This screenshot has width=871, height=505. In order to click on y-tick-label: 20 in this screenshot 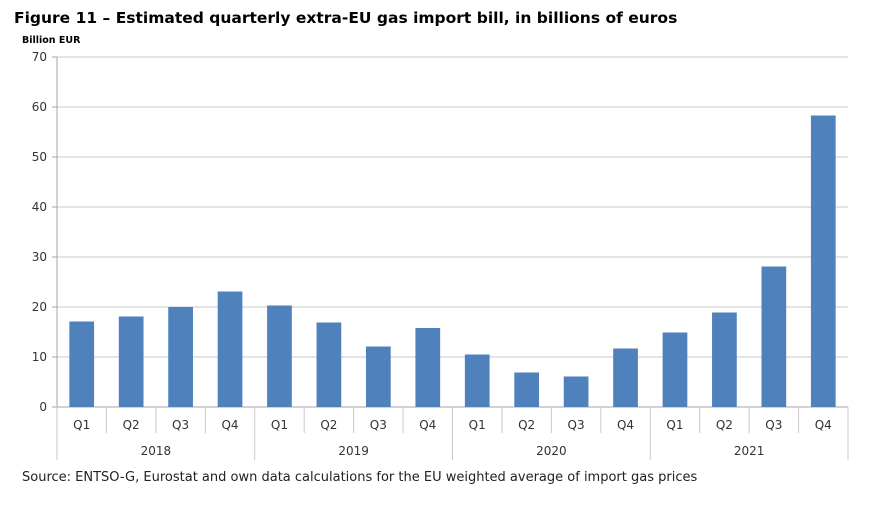, I will do `click(39, 307)`.